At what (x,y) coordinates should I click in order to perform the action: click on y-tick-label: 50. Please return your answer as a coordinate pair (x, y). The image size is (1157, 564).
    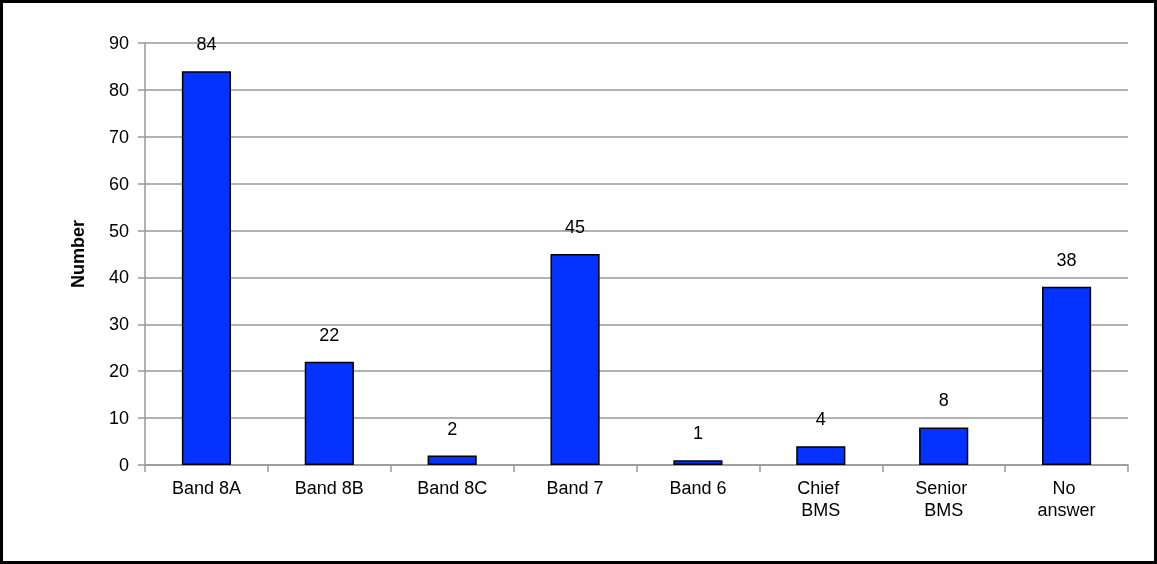
    Looking at the image, I should click on (118, 230).